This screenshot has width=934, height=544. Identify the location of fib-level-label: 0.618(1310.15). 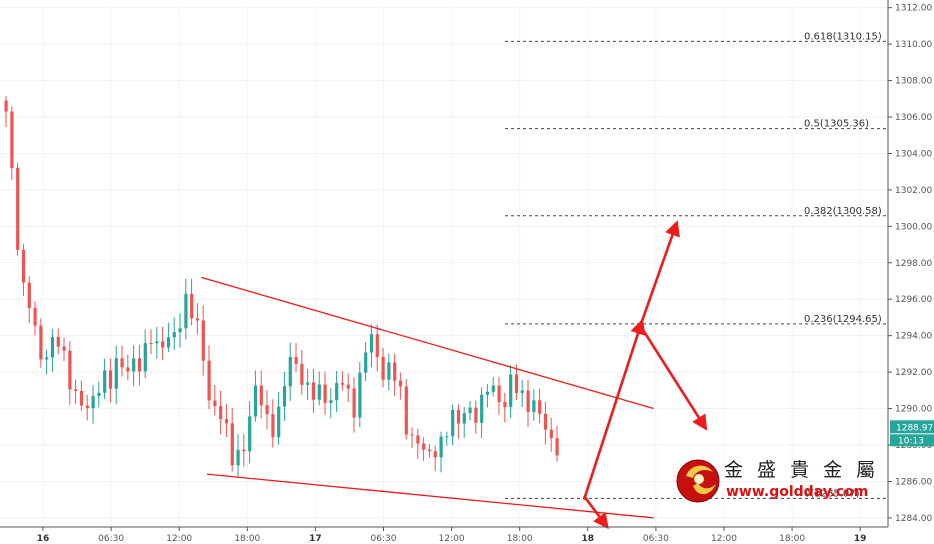
(843, 36).